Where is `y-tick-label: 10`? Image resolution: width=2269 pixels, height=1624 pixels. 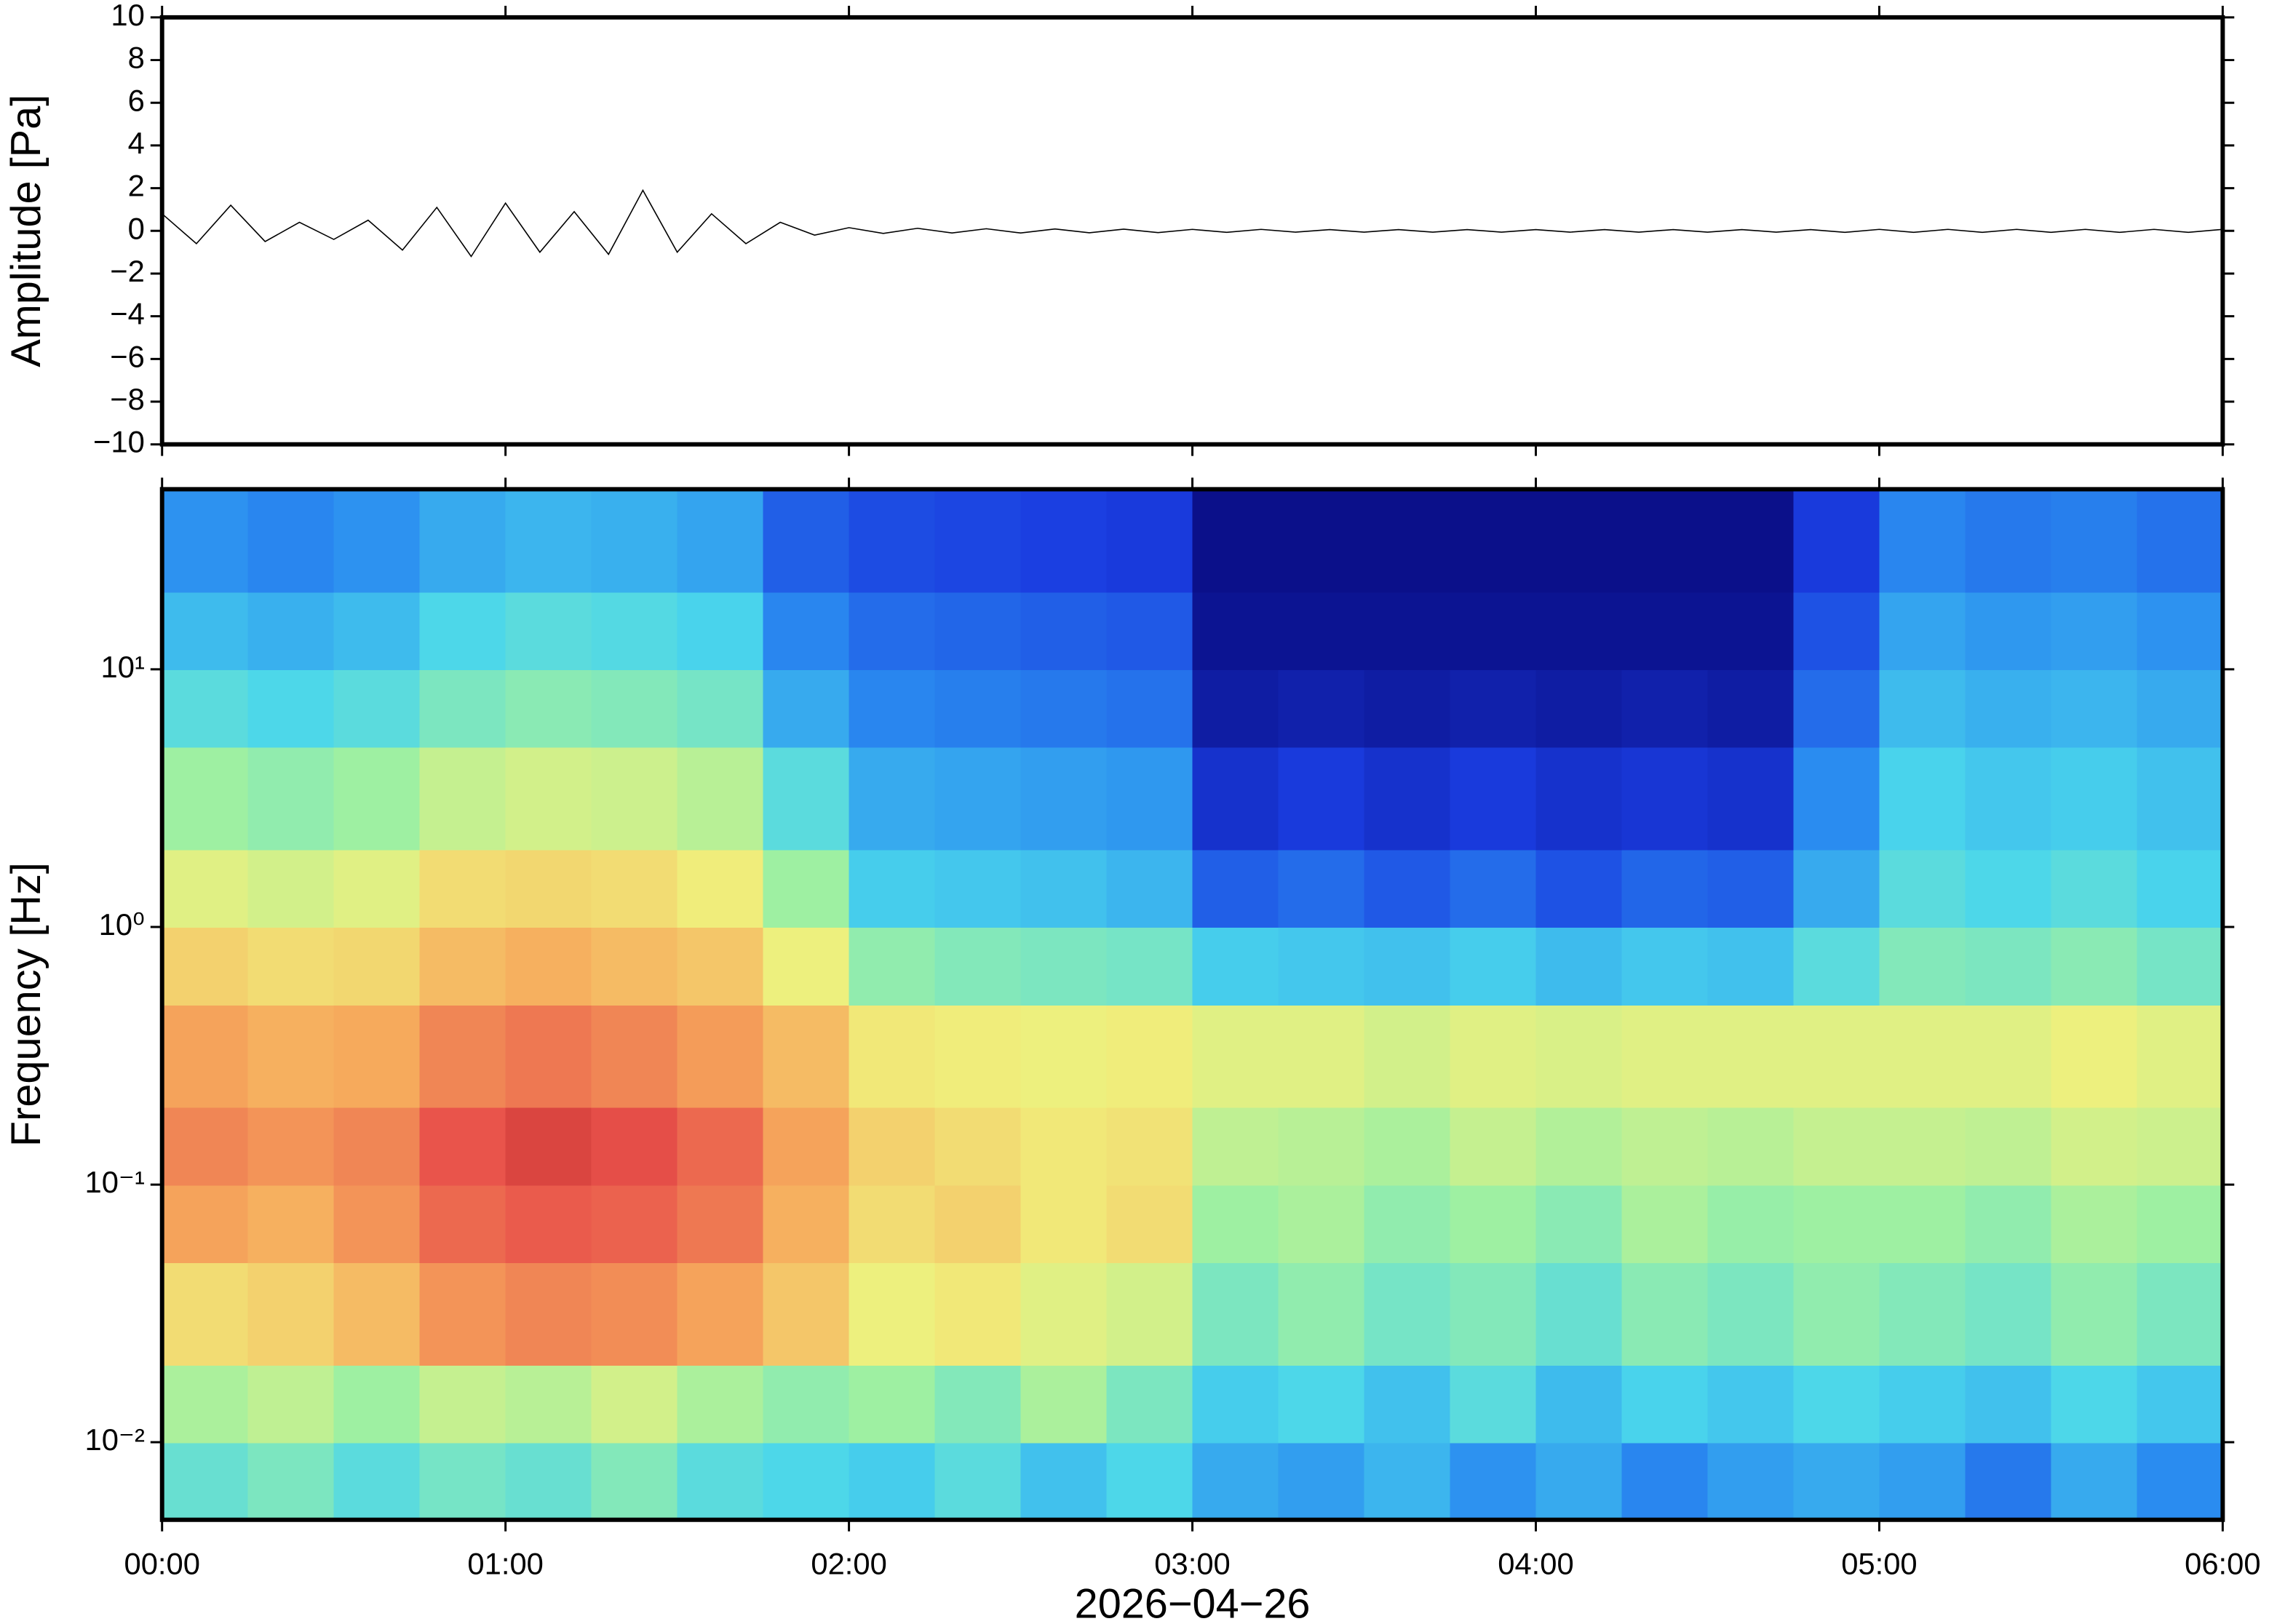
y-tick-label: 10 is located at coordinates (127, 16).